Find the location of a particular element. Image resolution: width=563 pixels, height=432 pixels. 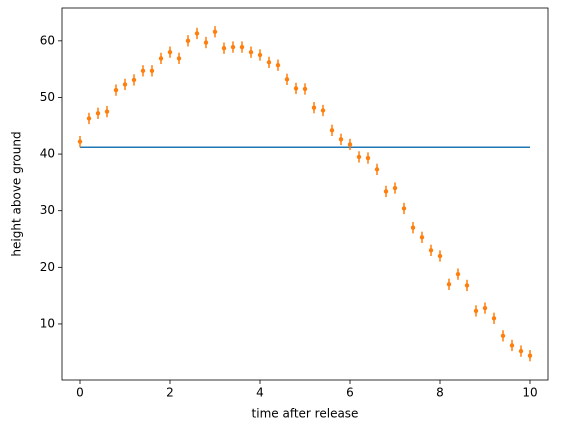

y-tick-label: 10 is located at coordinates (47, 323).